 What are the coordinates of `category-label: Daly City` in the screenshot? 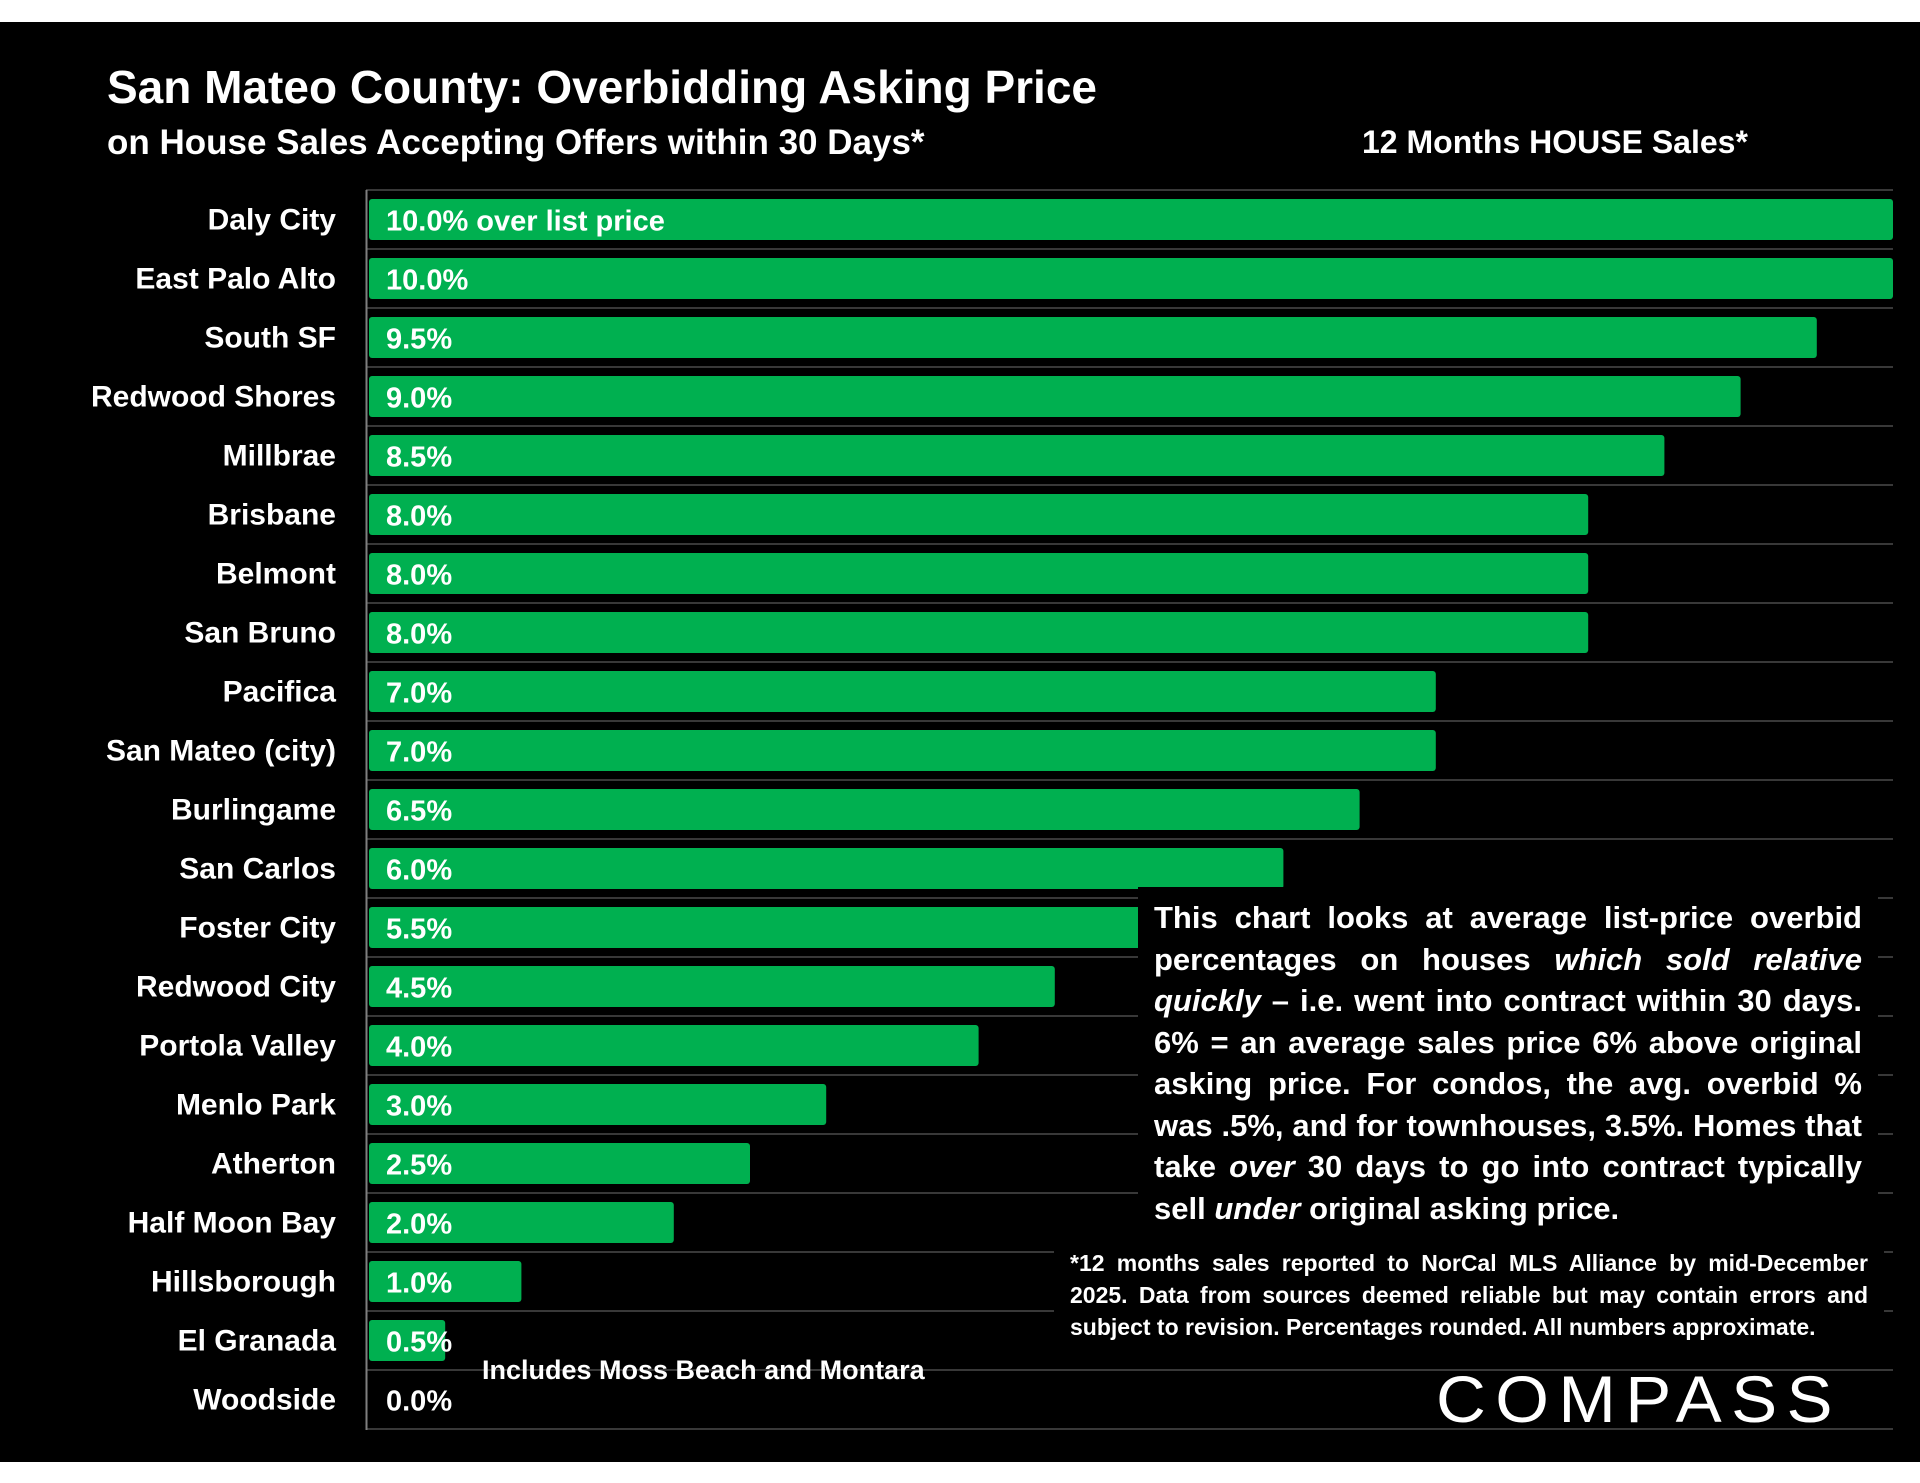 It's located at (272, 220).